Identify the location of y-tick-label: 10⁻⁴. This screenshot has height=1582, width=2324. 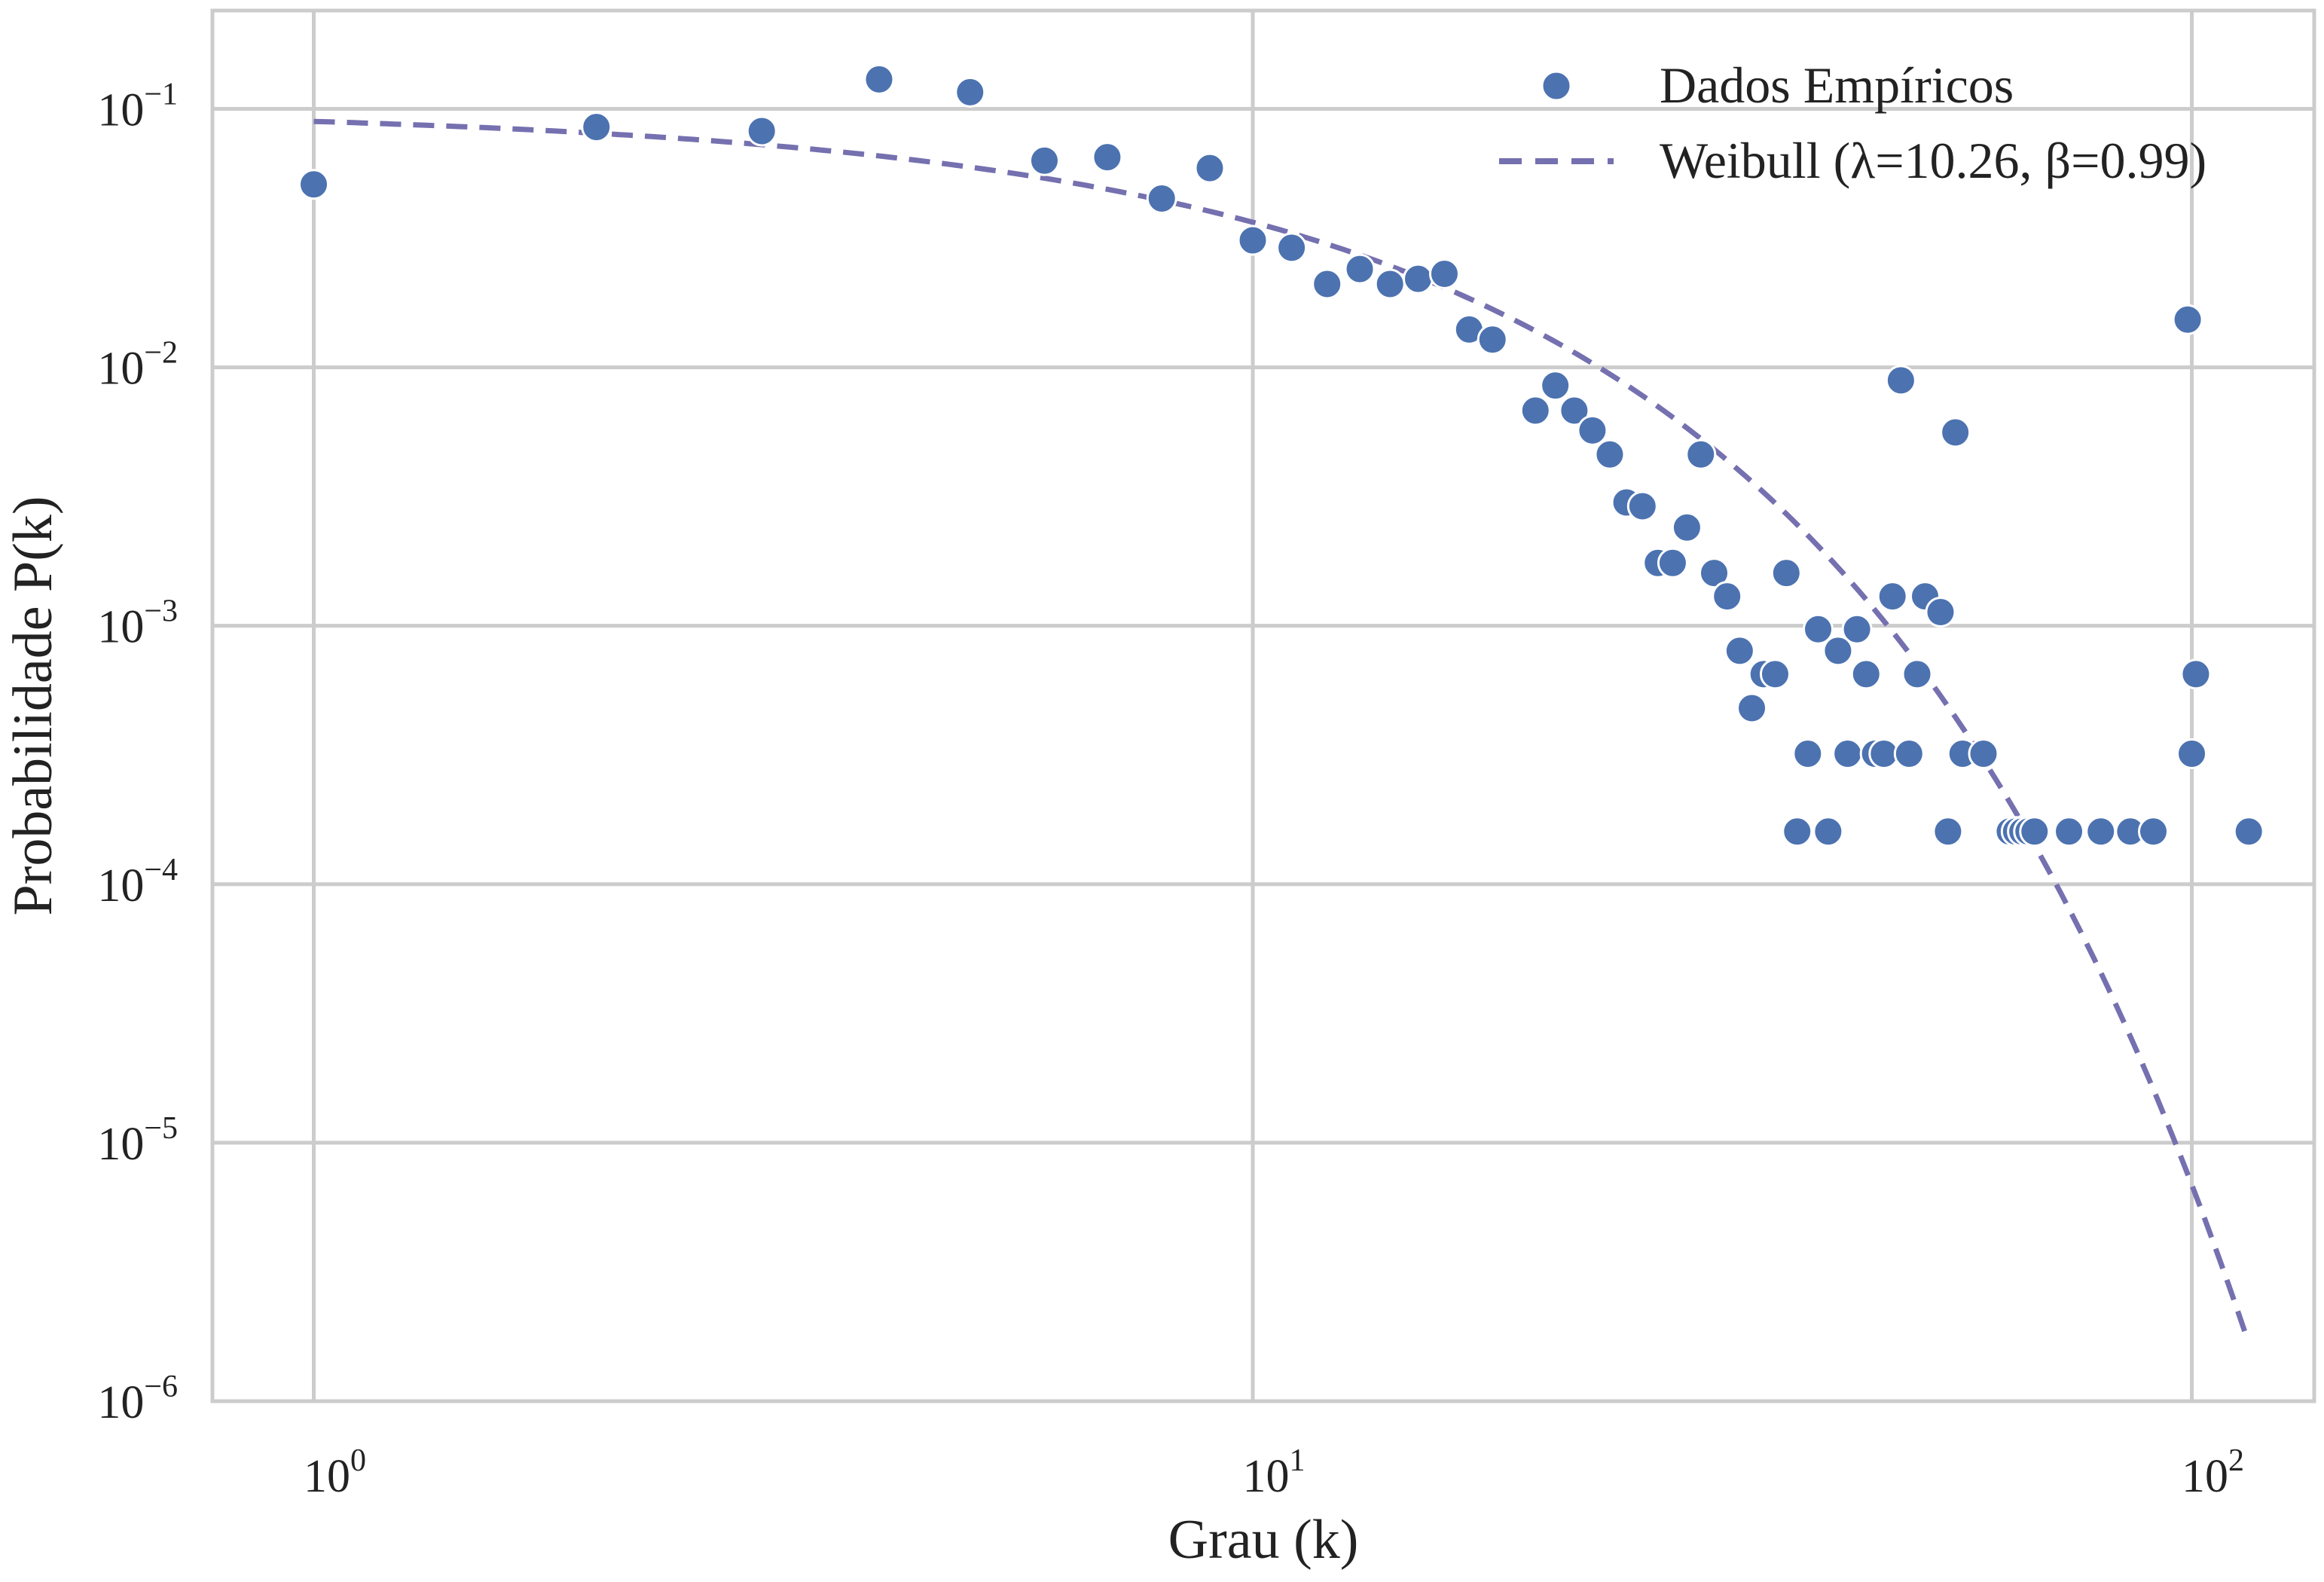
(138, 882).